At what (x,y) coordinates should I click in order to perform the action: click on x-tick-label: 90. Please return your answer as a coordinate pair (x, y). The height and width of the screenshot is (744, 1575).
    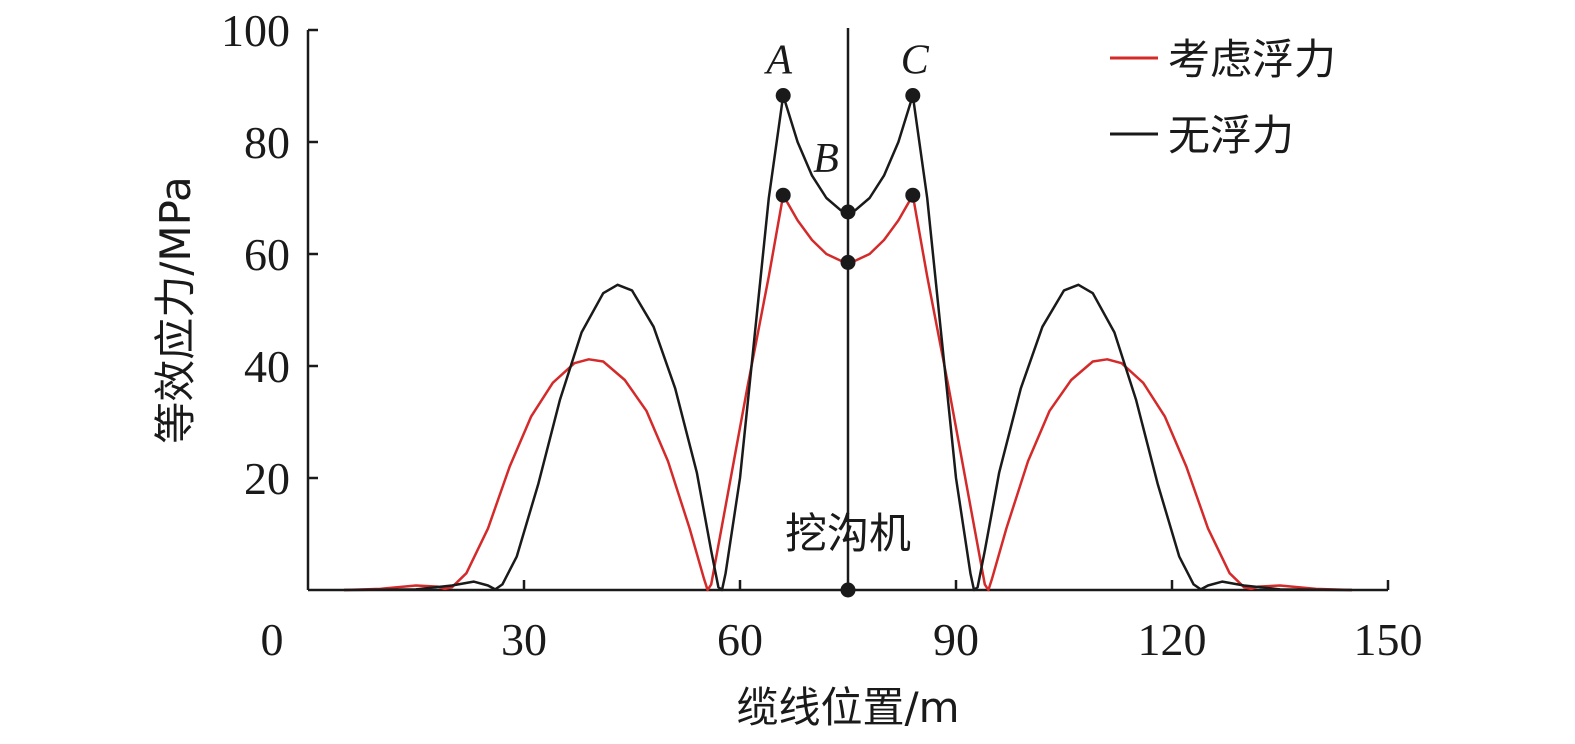
    Looking at the image, I should click on (956, 639).